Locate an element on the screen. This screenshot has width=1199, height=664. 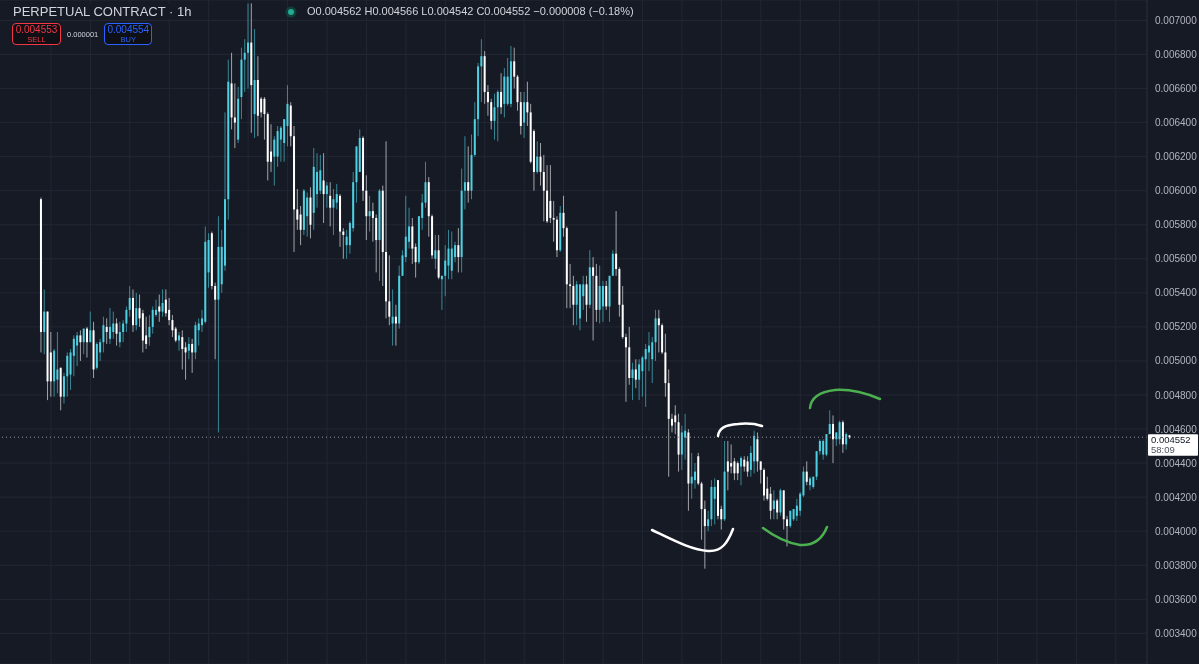
y-tick-label: 0.006800 is located at coordinates (1176, 55).